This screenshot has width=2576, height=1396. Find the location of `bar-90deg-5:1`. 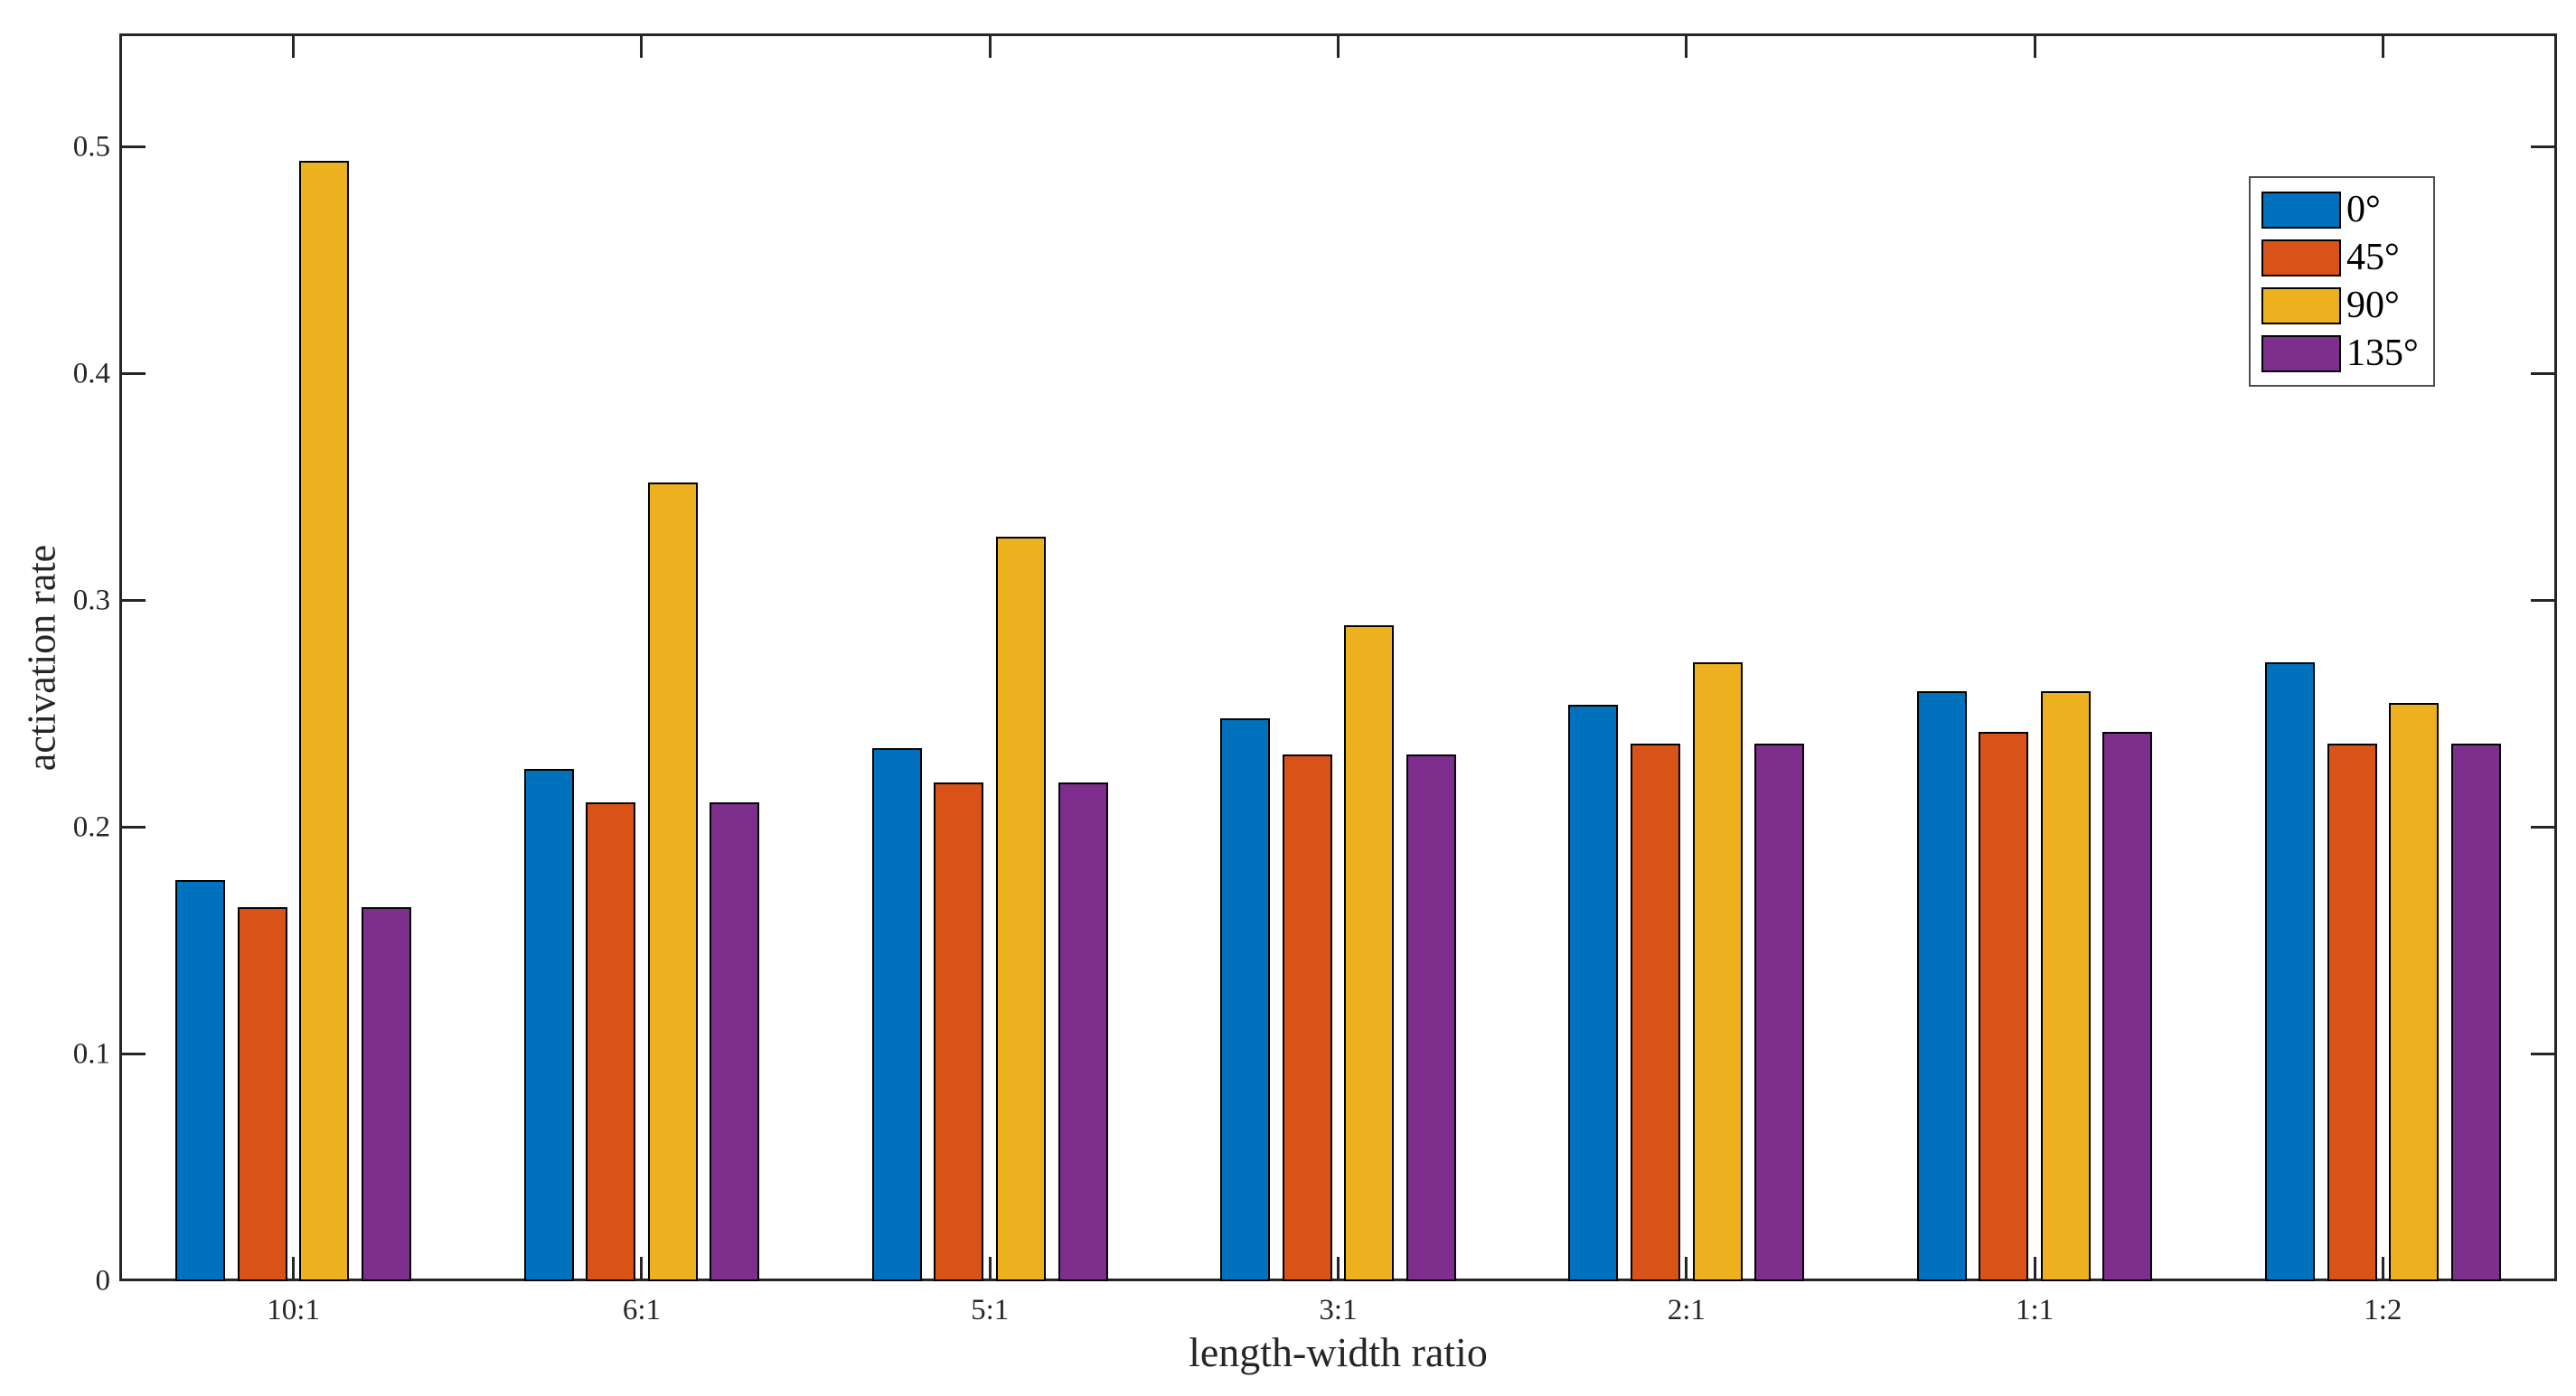

bar-90deg-5:1 is located at coordinates (1021, 909).